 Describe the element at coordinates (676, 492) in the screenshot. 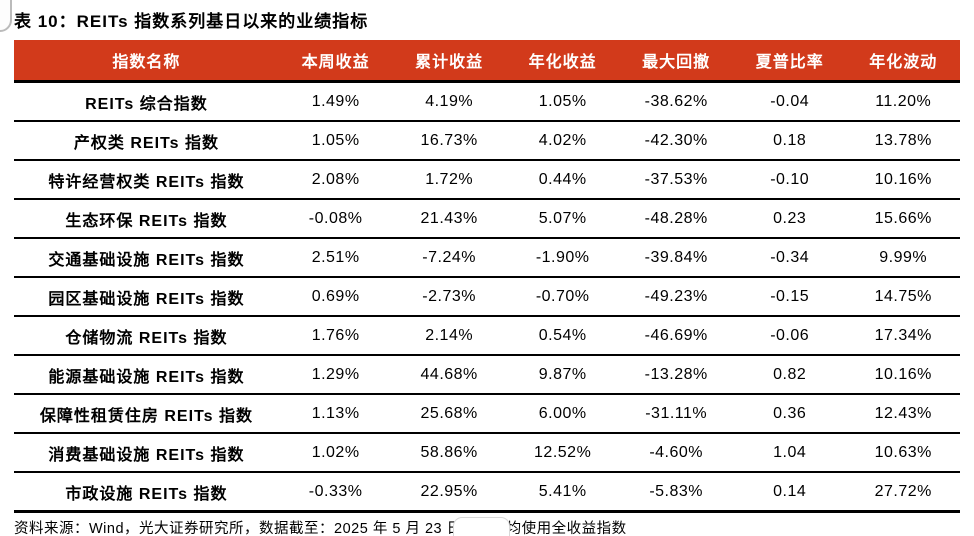

I see `value-cell: -5.83%` at that location.